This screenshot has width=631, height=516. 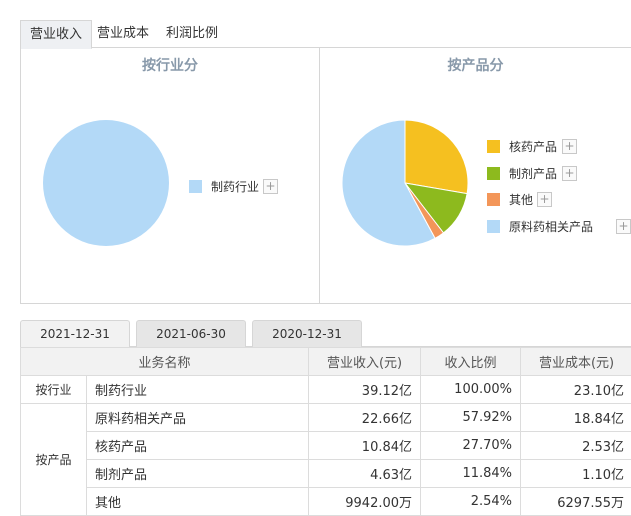 I want to click on date-tab-bar: 2021-12-31 2021-06-30 2020-12-31, so click(x=325, y=333).